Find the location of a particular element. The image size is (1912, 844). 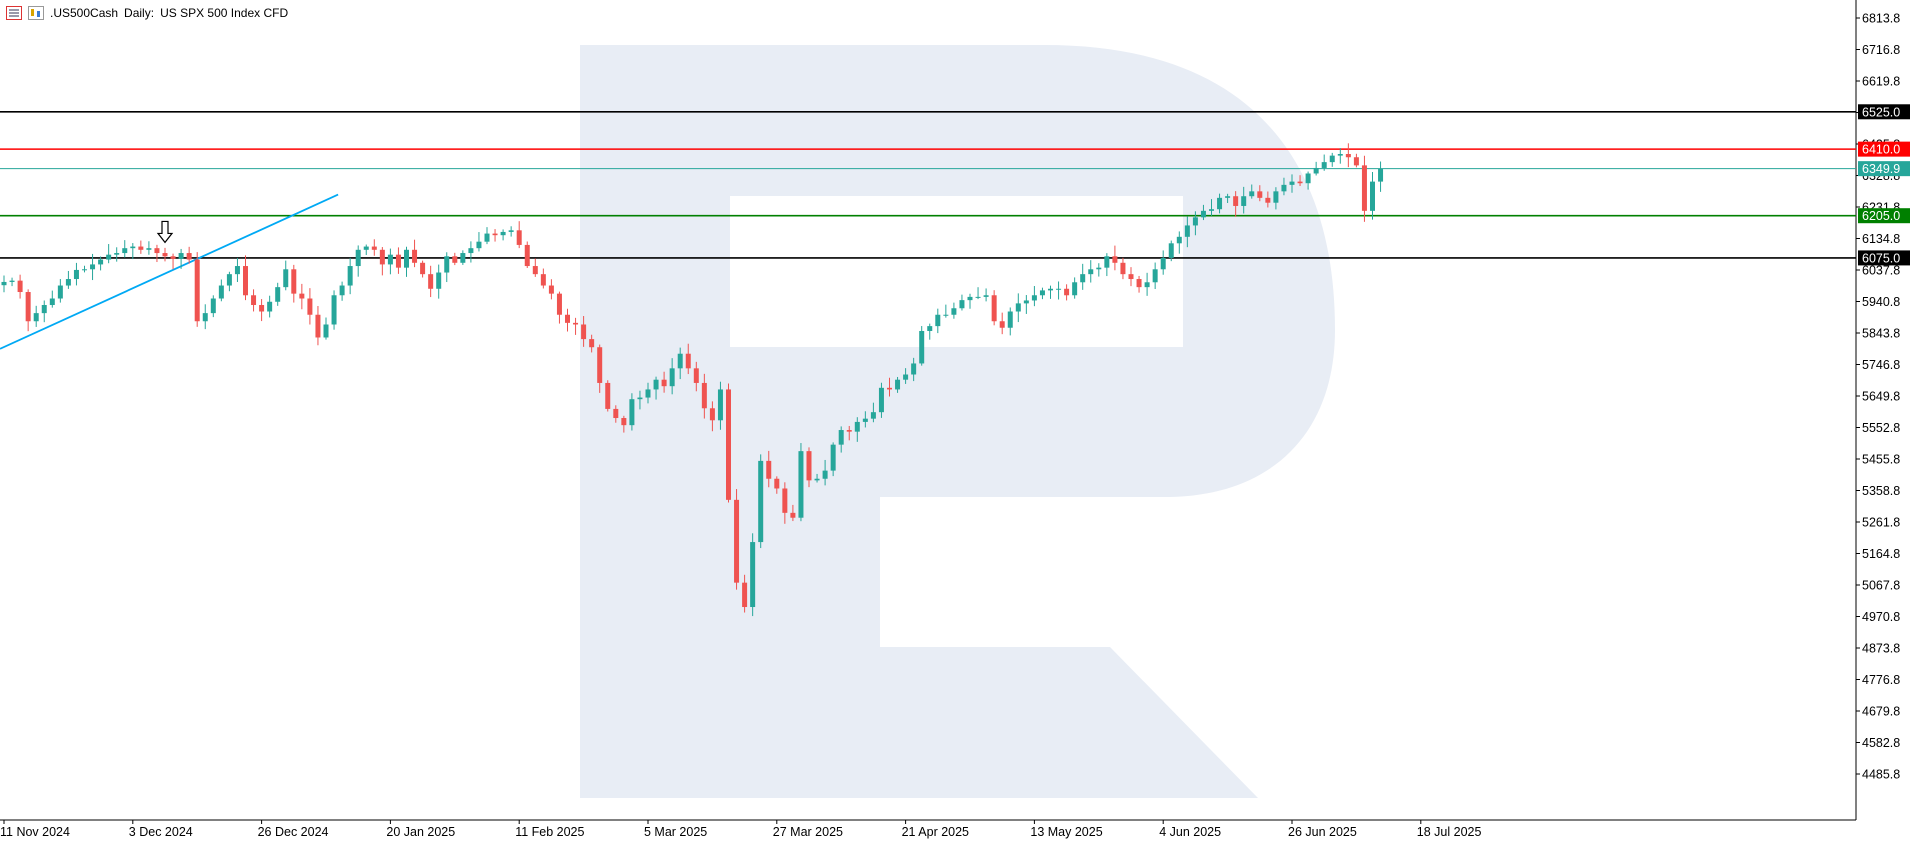

x-tick-label: 4 Jun 2025 is located at coordinates (1190, 832).